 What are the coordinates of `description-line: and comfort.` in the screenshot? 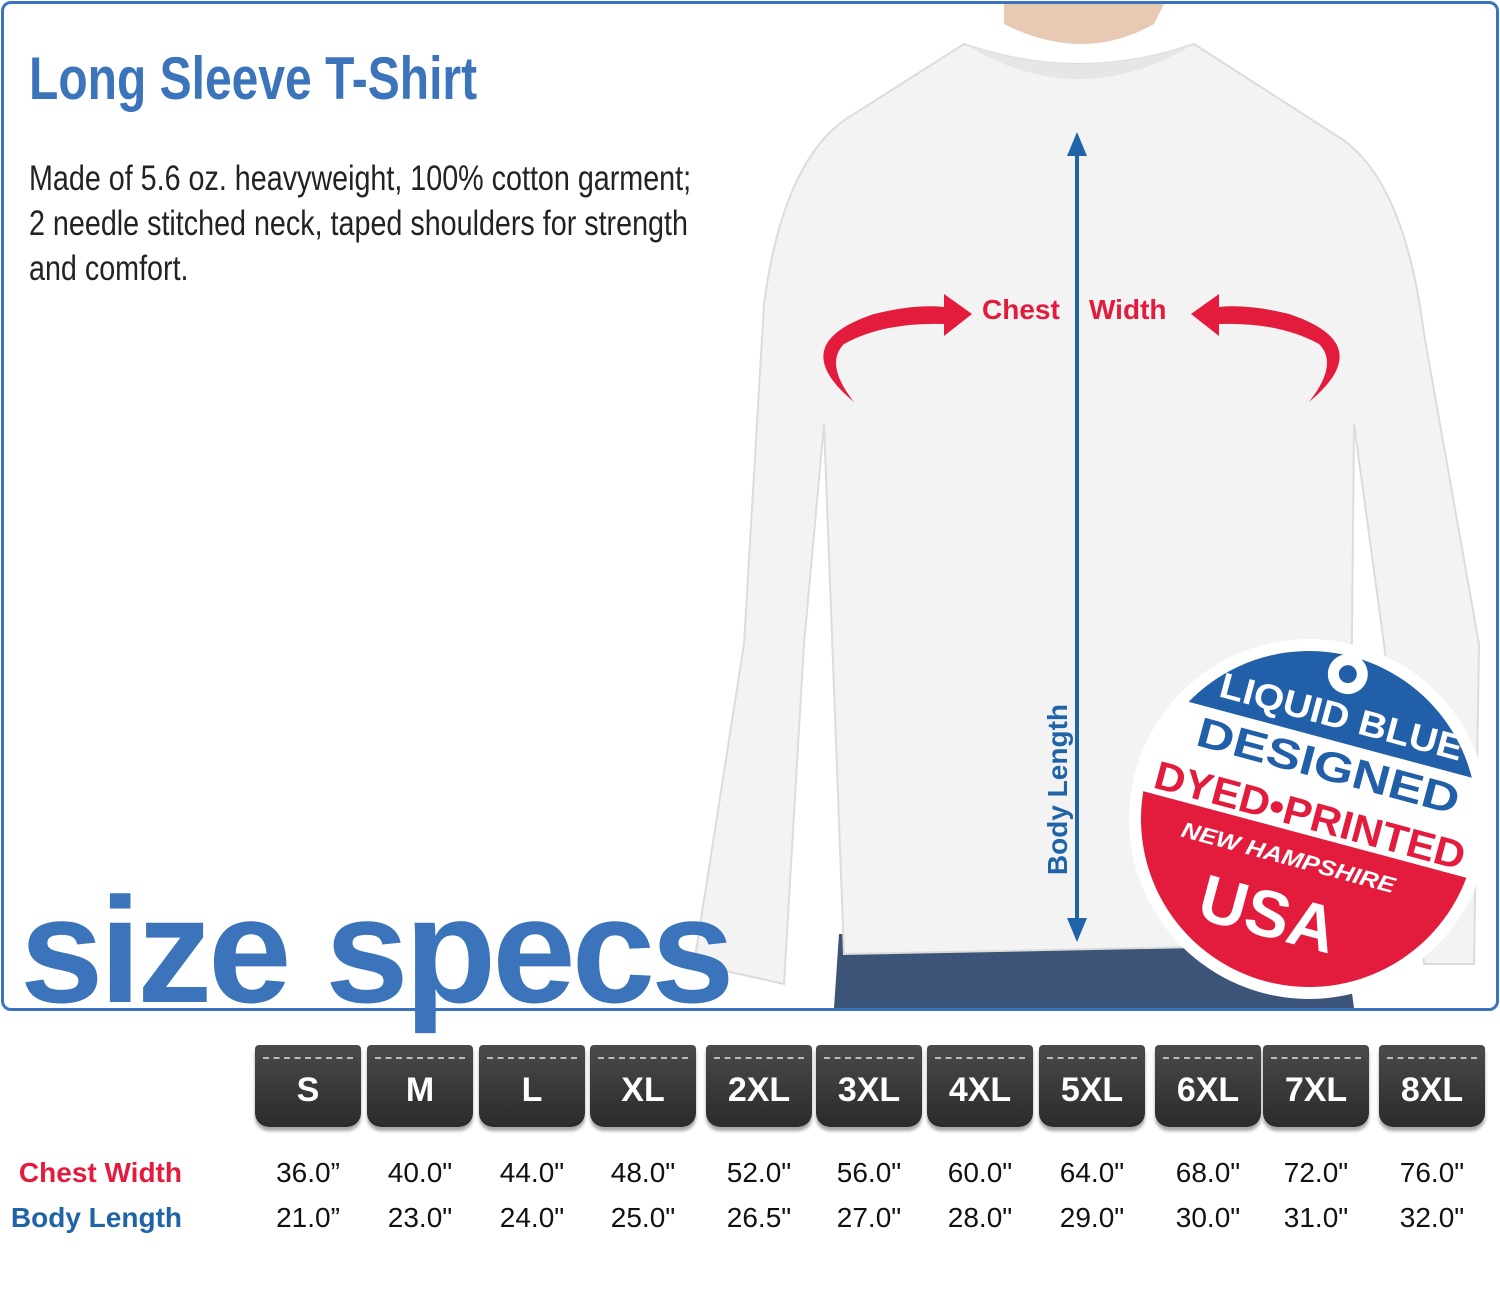 It's located at (109, 268).